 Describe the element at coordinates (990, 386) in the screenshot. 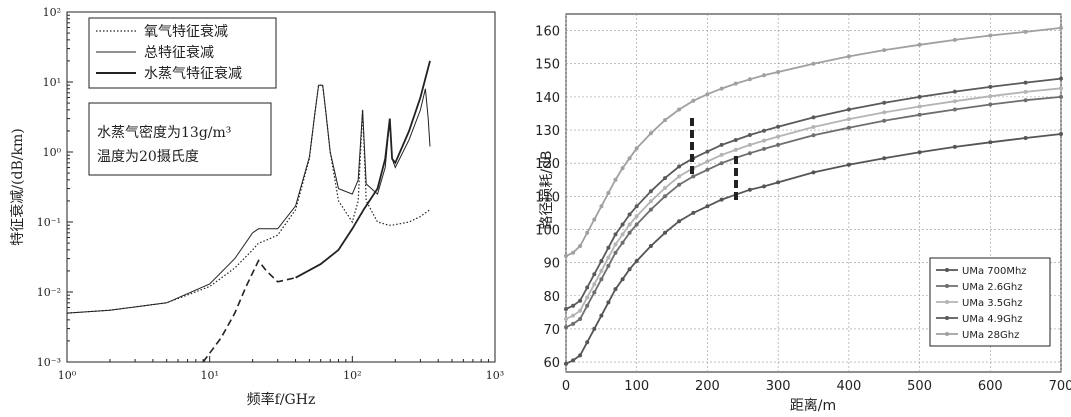

I see `right-x-tick-label: 600` at that location.